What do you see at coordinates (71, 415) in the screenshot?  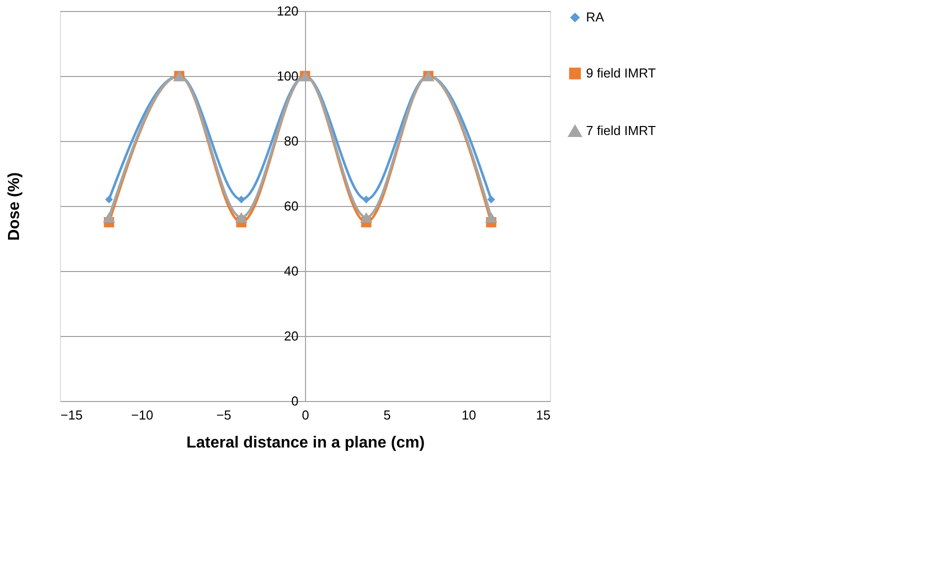 I see `x-tick-label: −15` at bounding box center [71, 415].